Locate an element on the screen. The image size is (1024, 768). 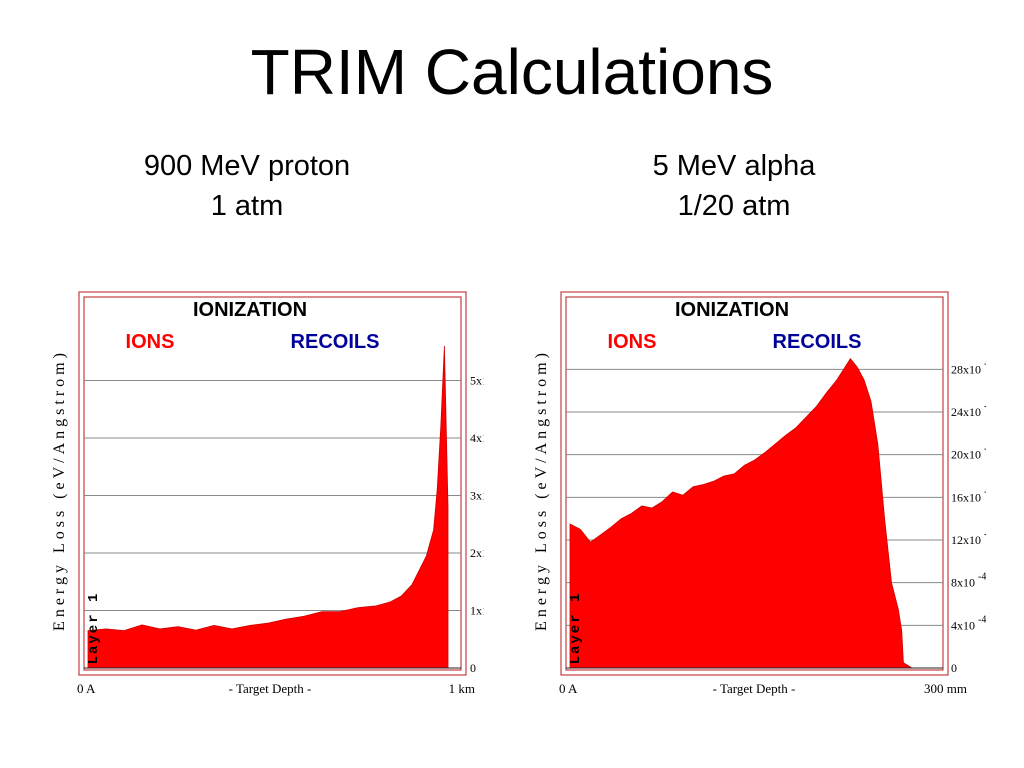
y-tick-label: 20x10⁻⁴ is located at coordinates (968, 453).